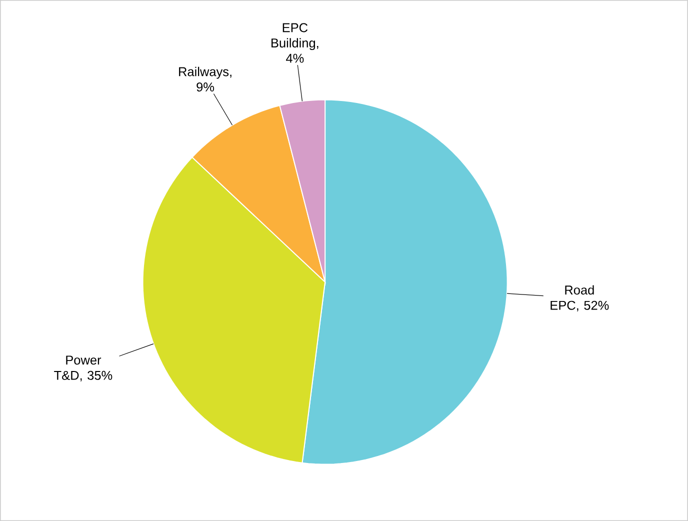 The image size is (688, 521). Describe the element at coordinates (579, 298) in the screenshot. I see `data-label: Road EPC, 52%` at that location.